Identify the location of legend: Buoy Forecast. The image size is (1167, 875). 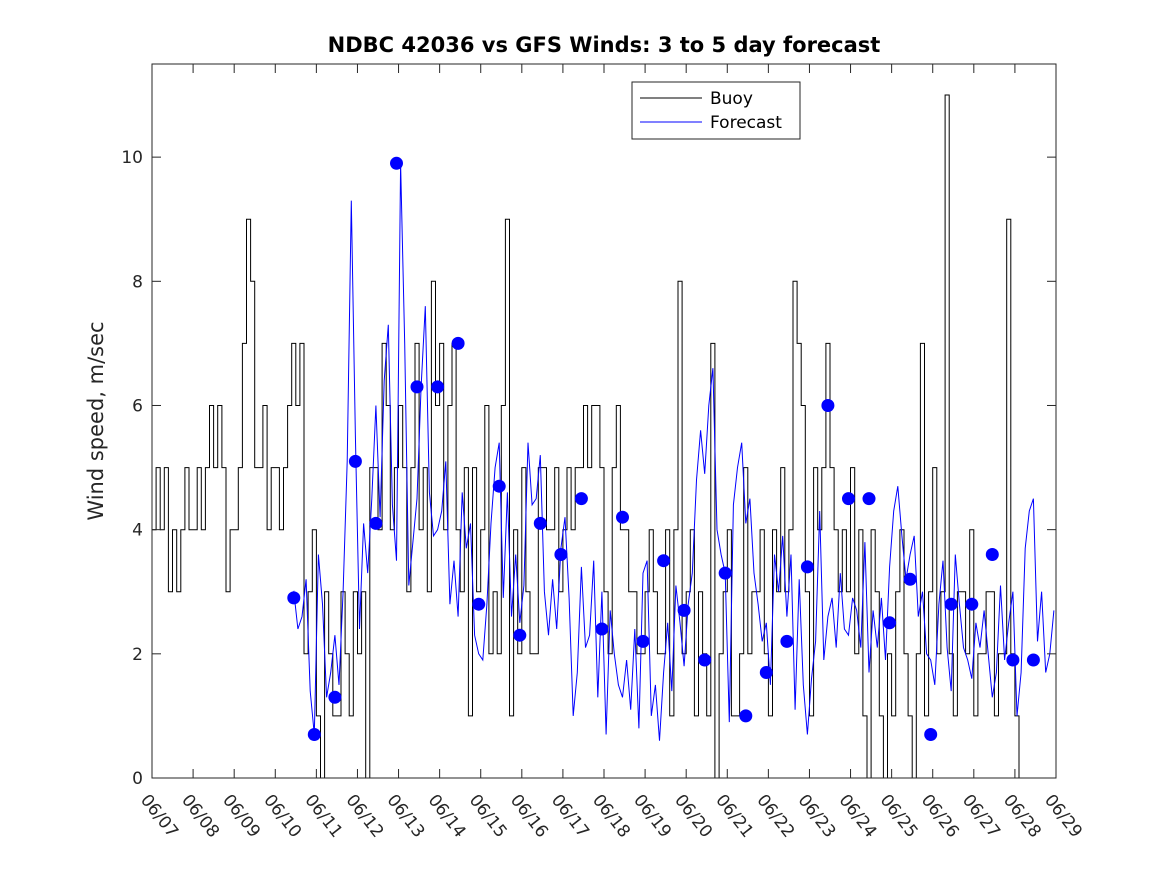
(716, 110).